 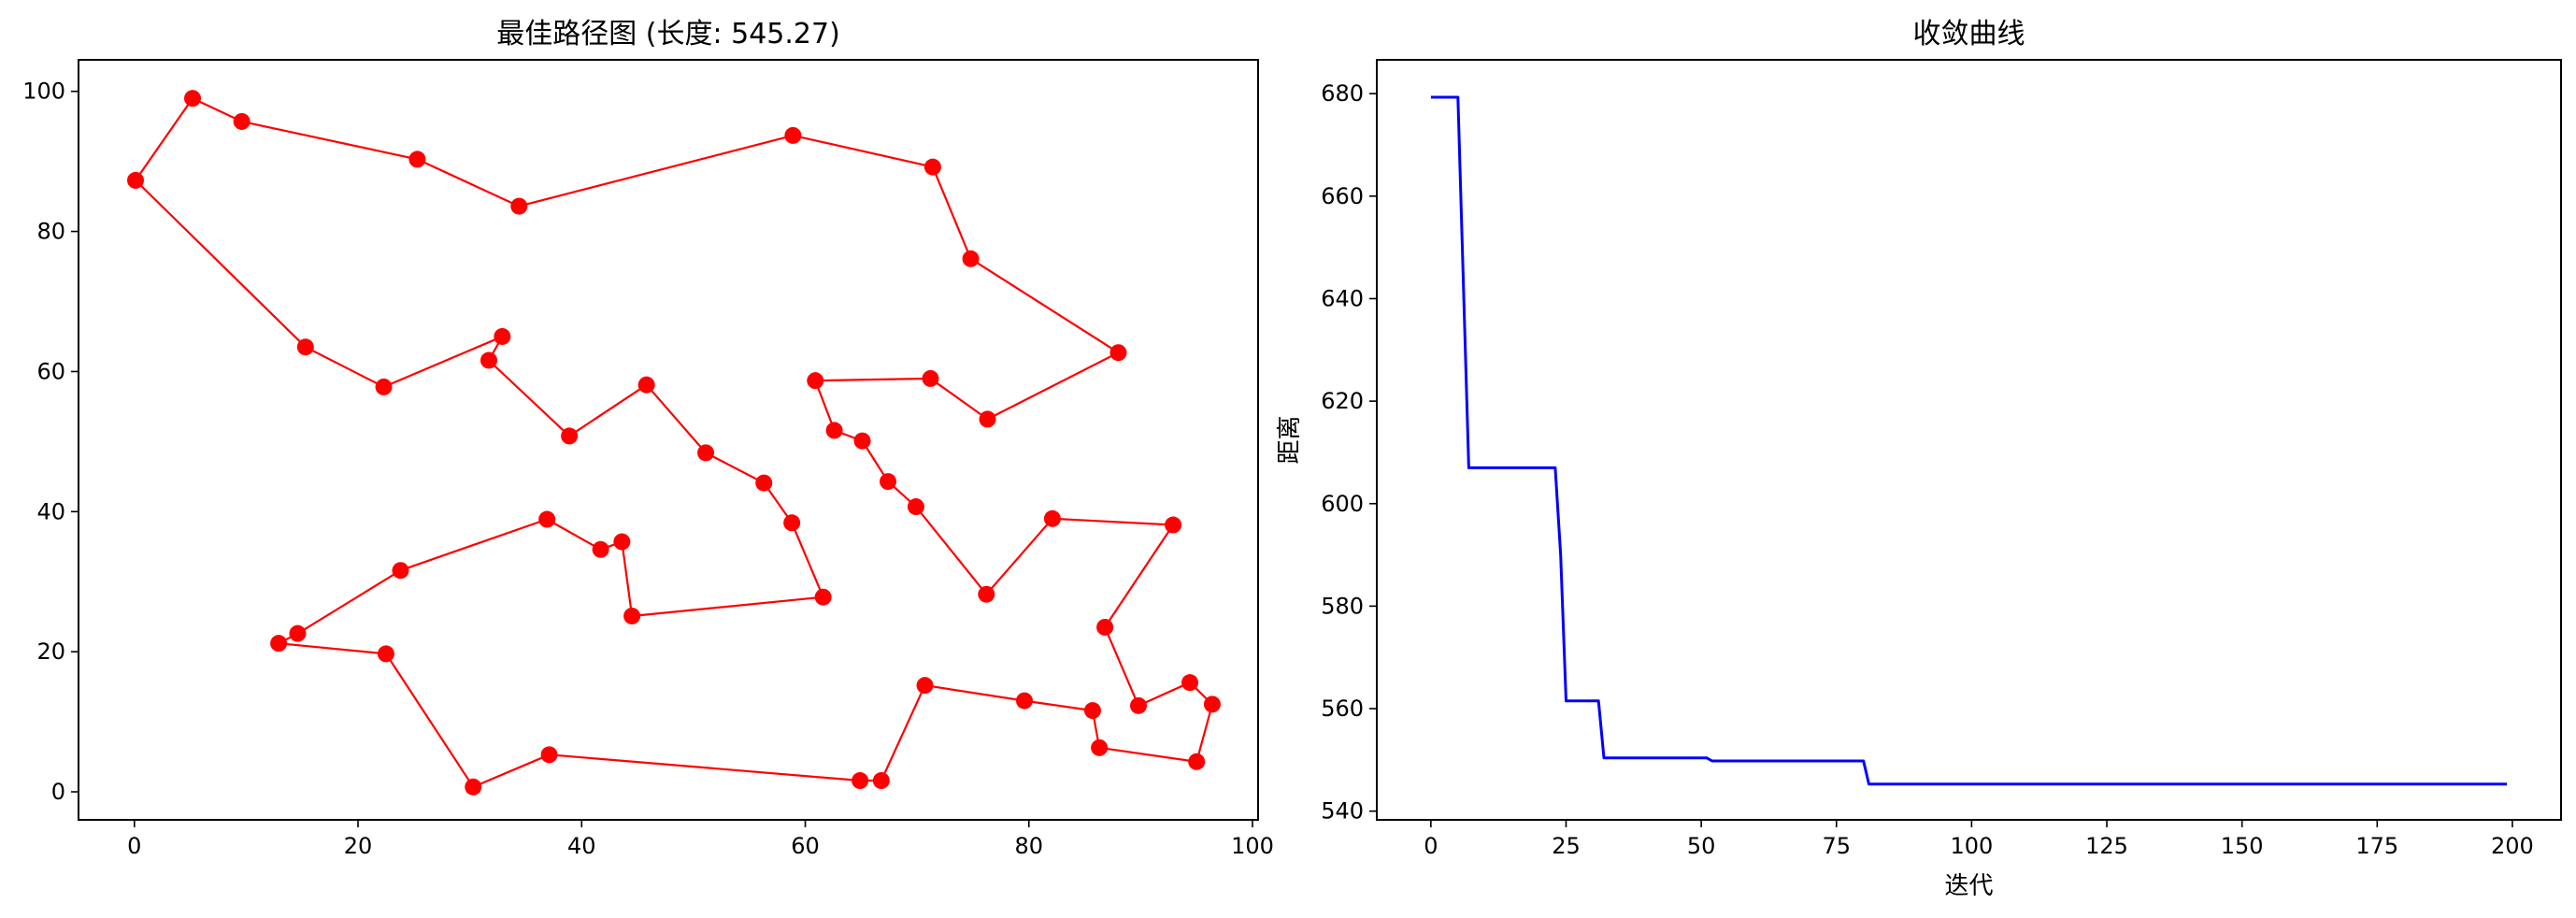 I want to click on convergence-y-tick-label: 540, so click(x=1342, y=811).